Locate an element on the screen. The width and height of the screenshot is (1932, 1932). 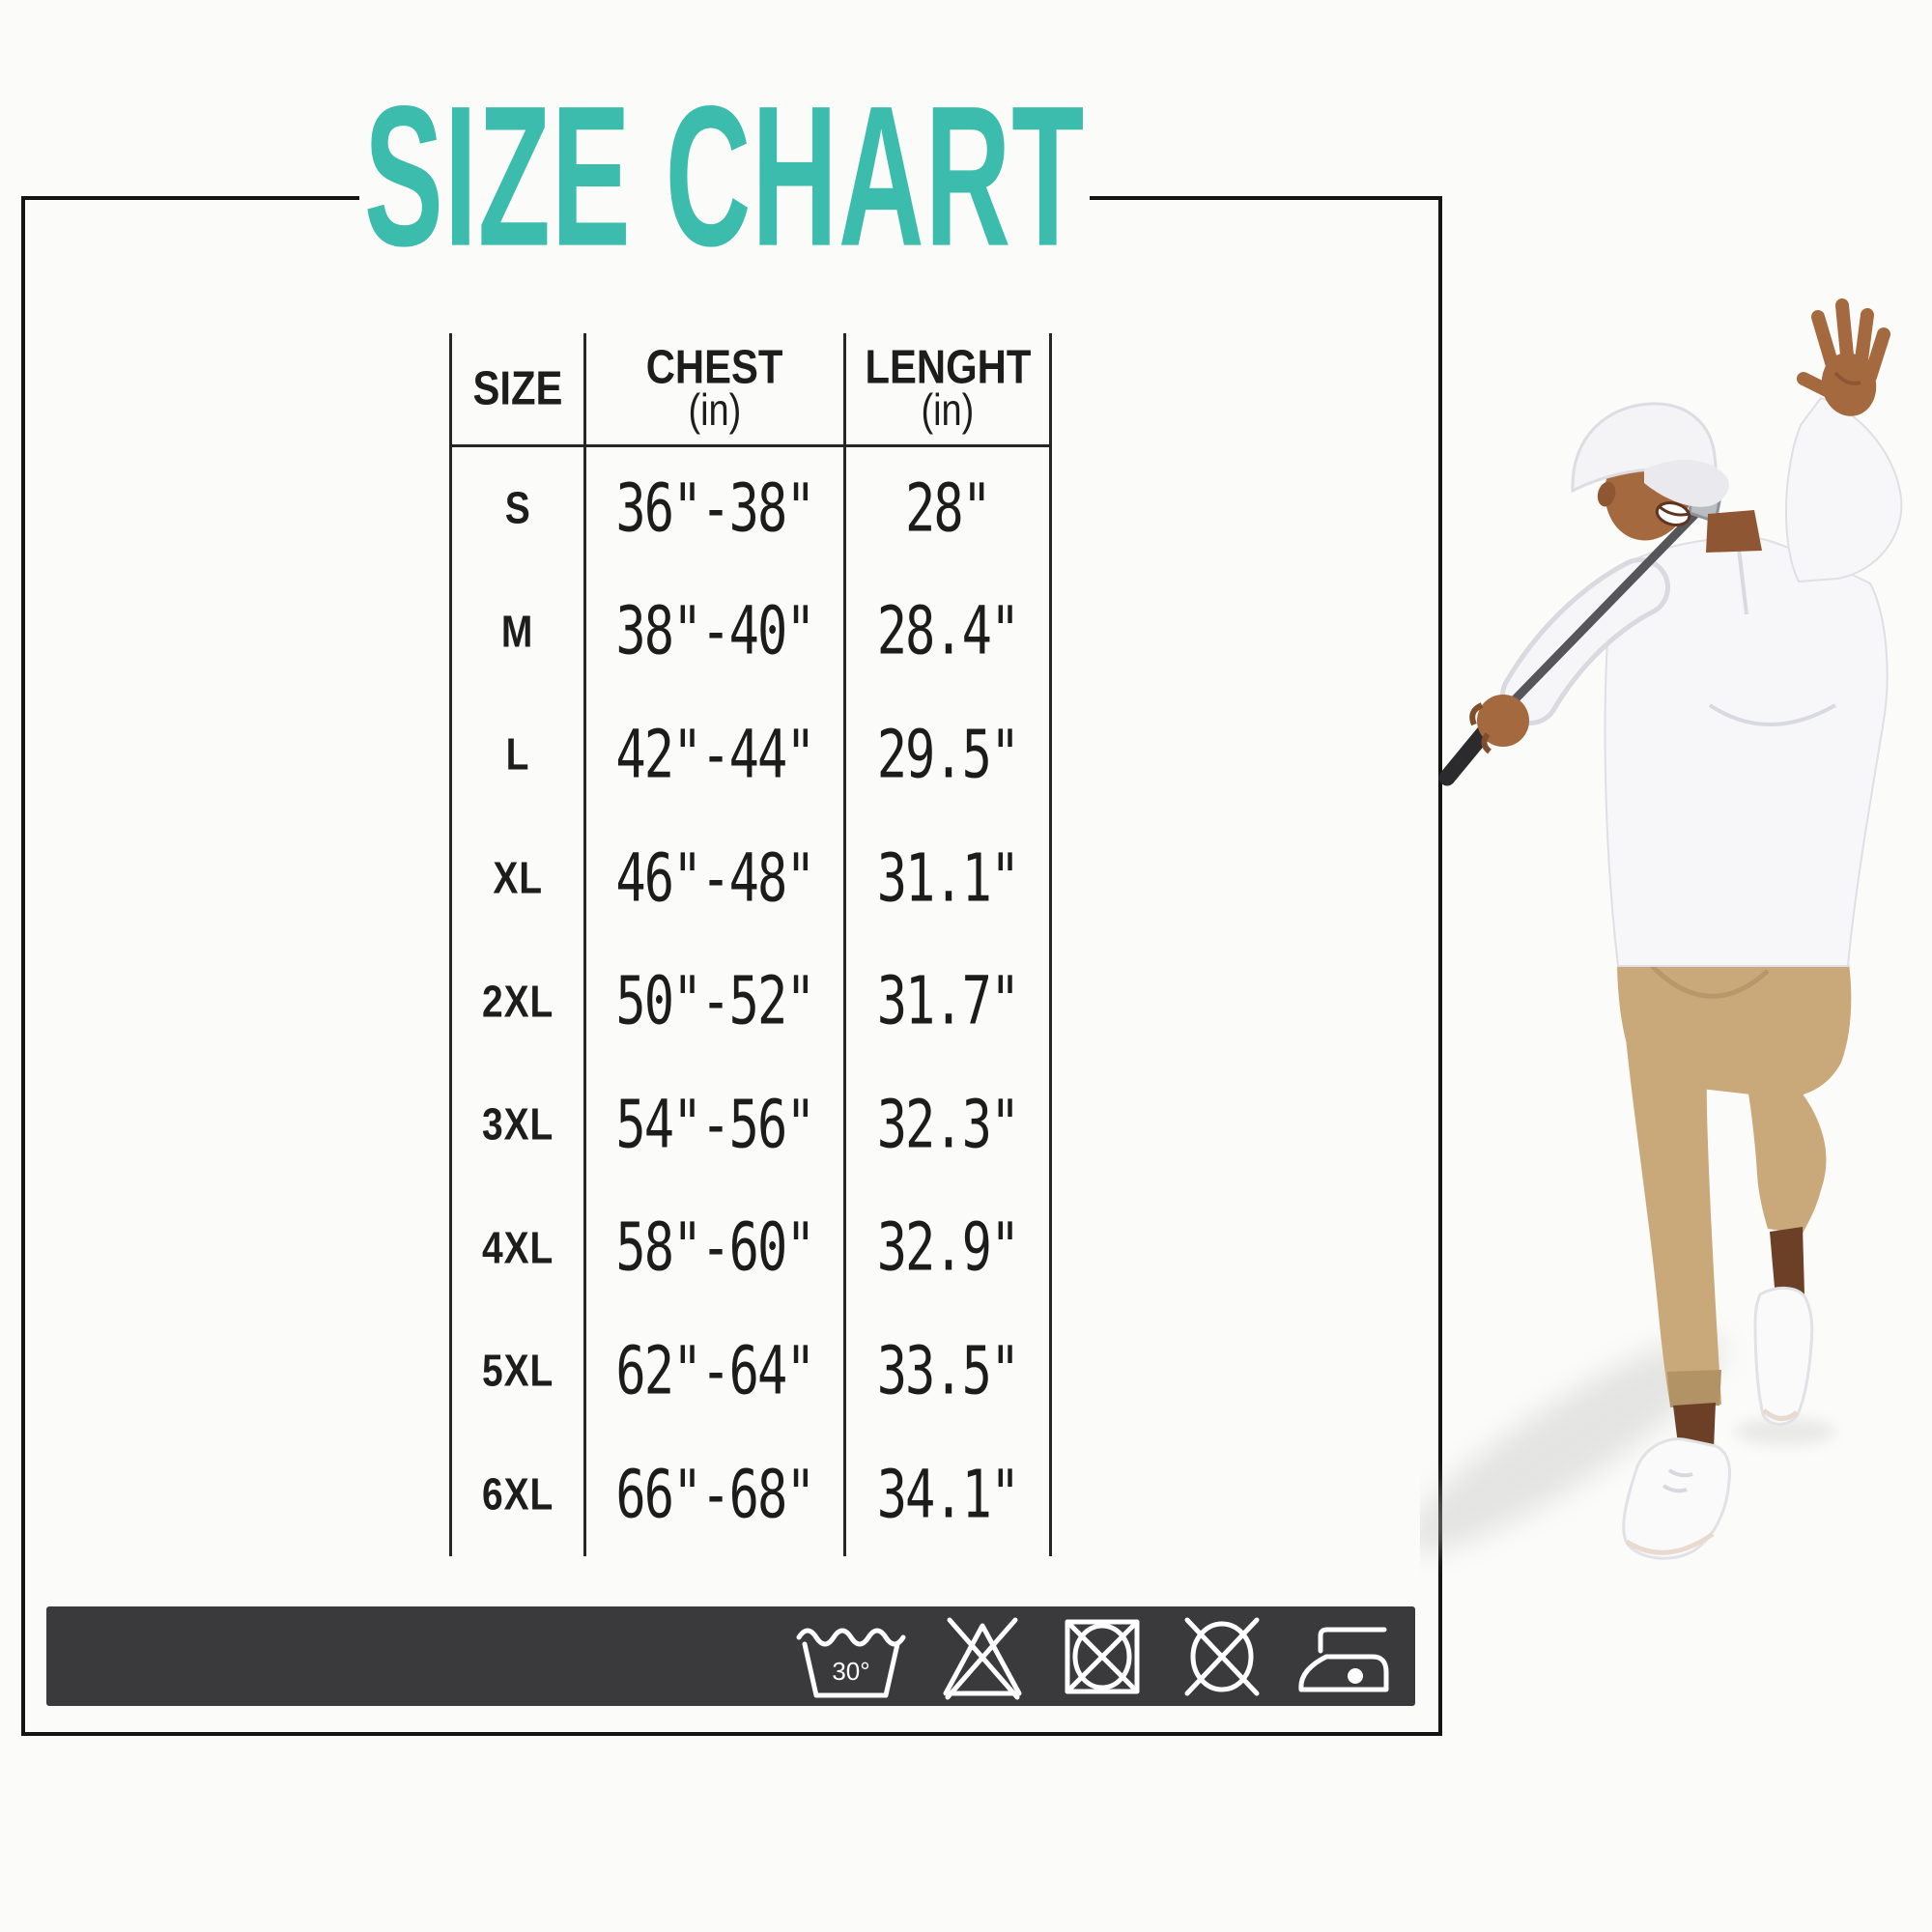
length-value: 31.1" is located at coordinates (948, 878).